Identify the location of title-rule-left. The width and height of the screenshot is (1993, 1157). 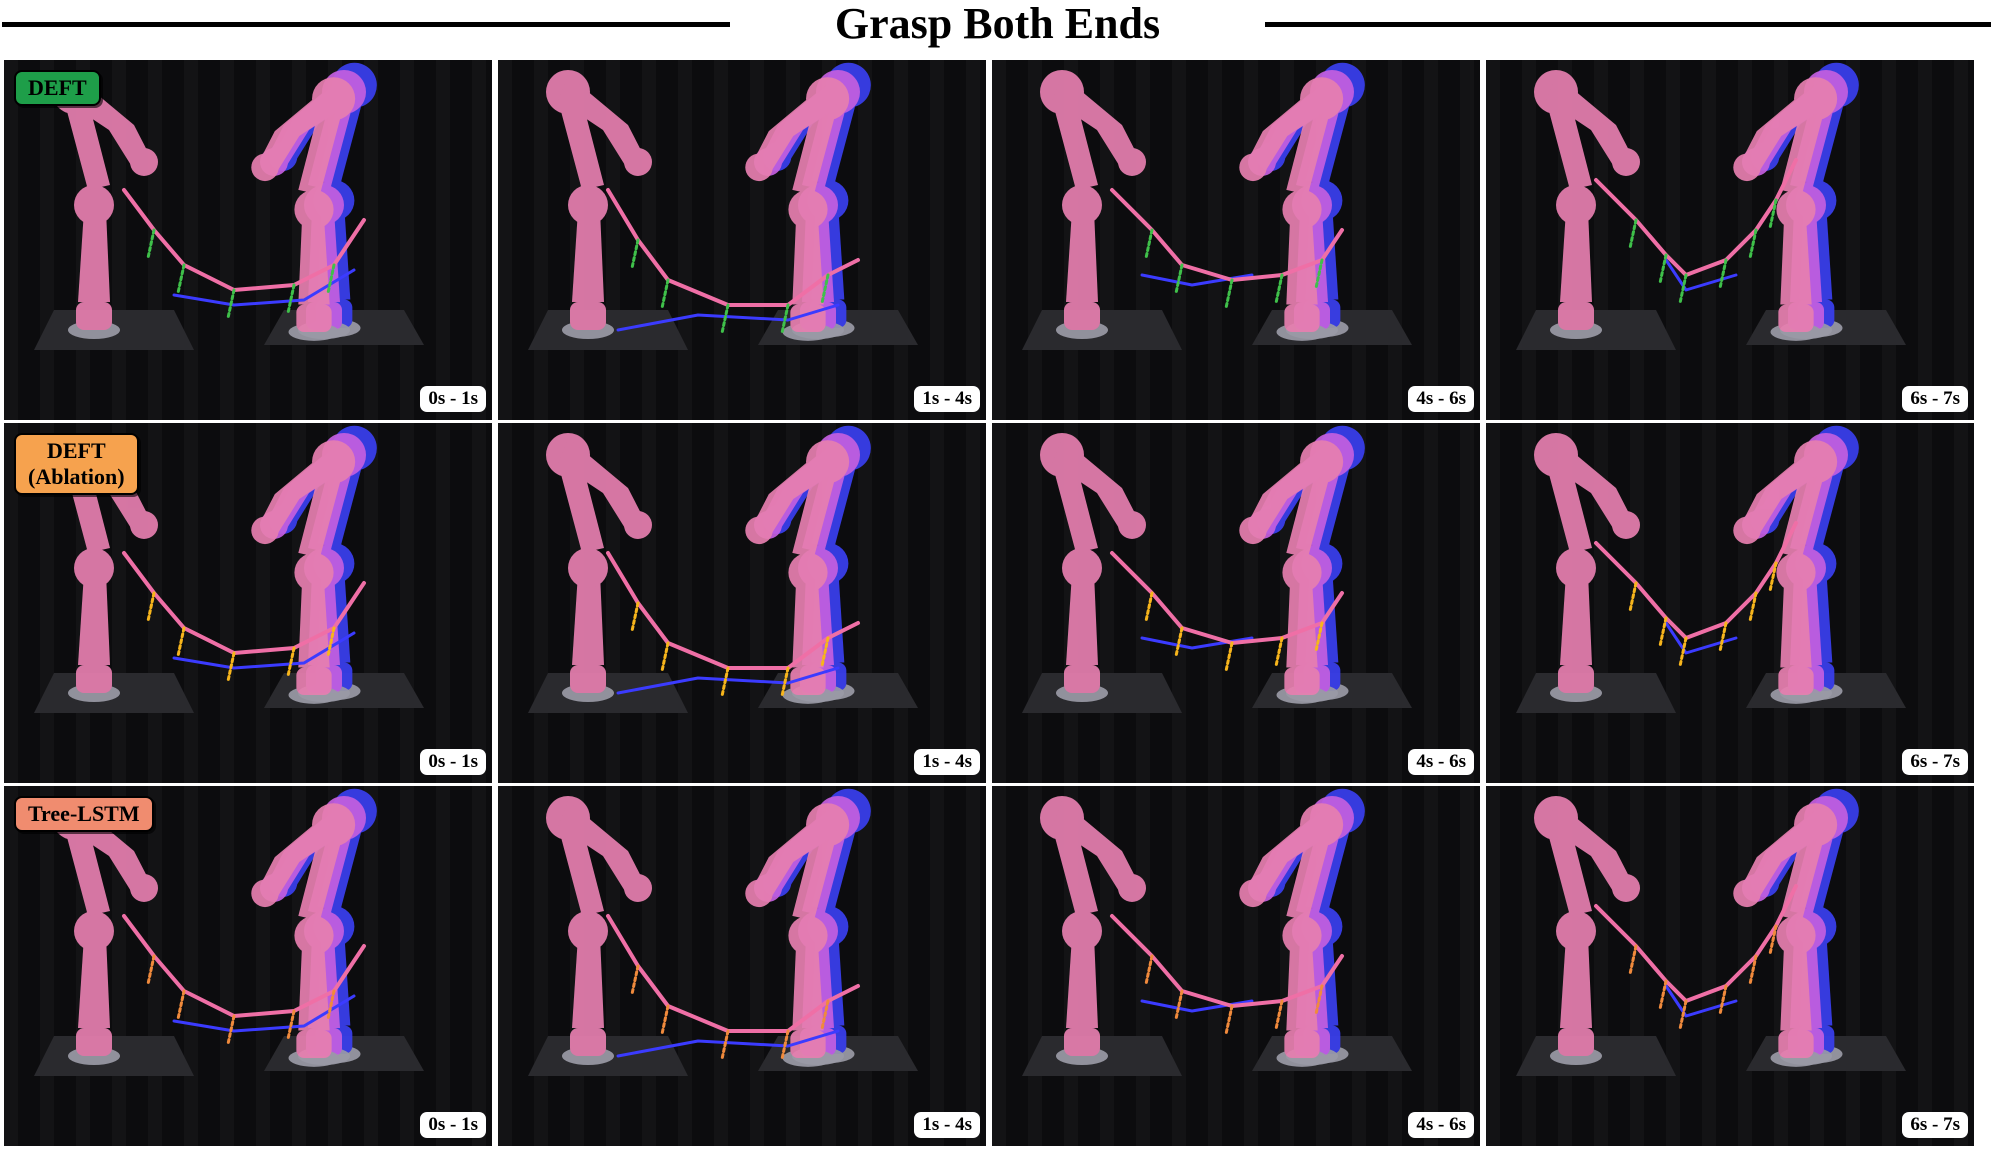
(366, 24).